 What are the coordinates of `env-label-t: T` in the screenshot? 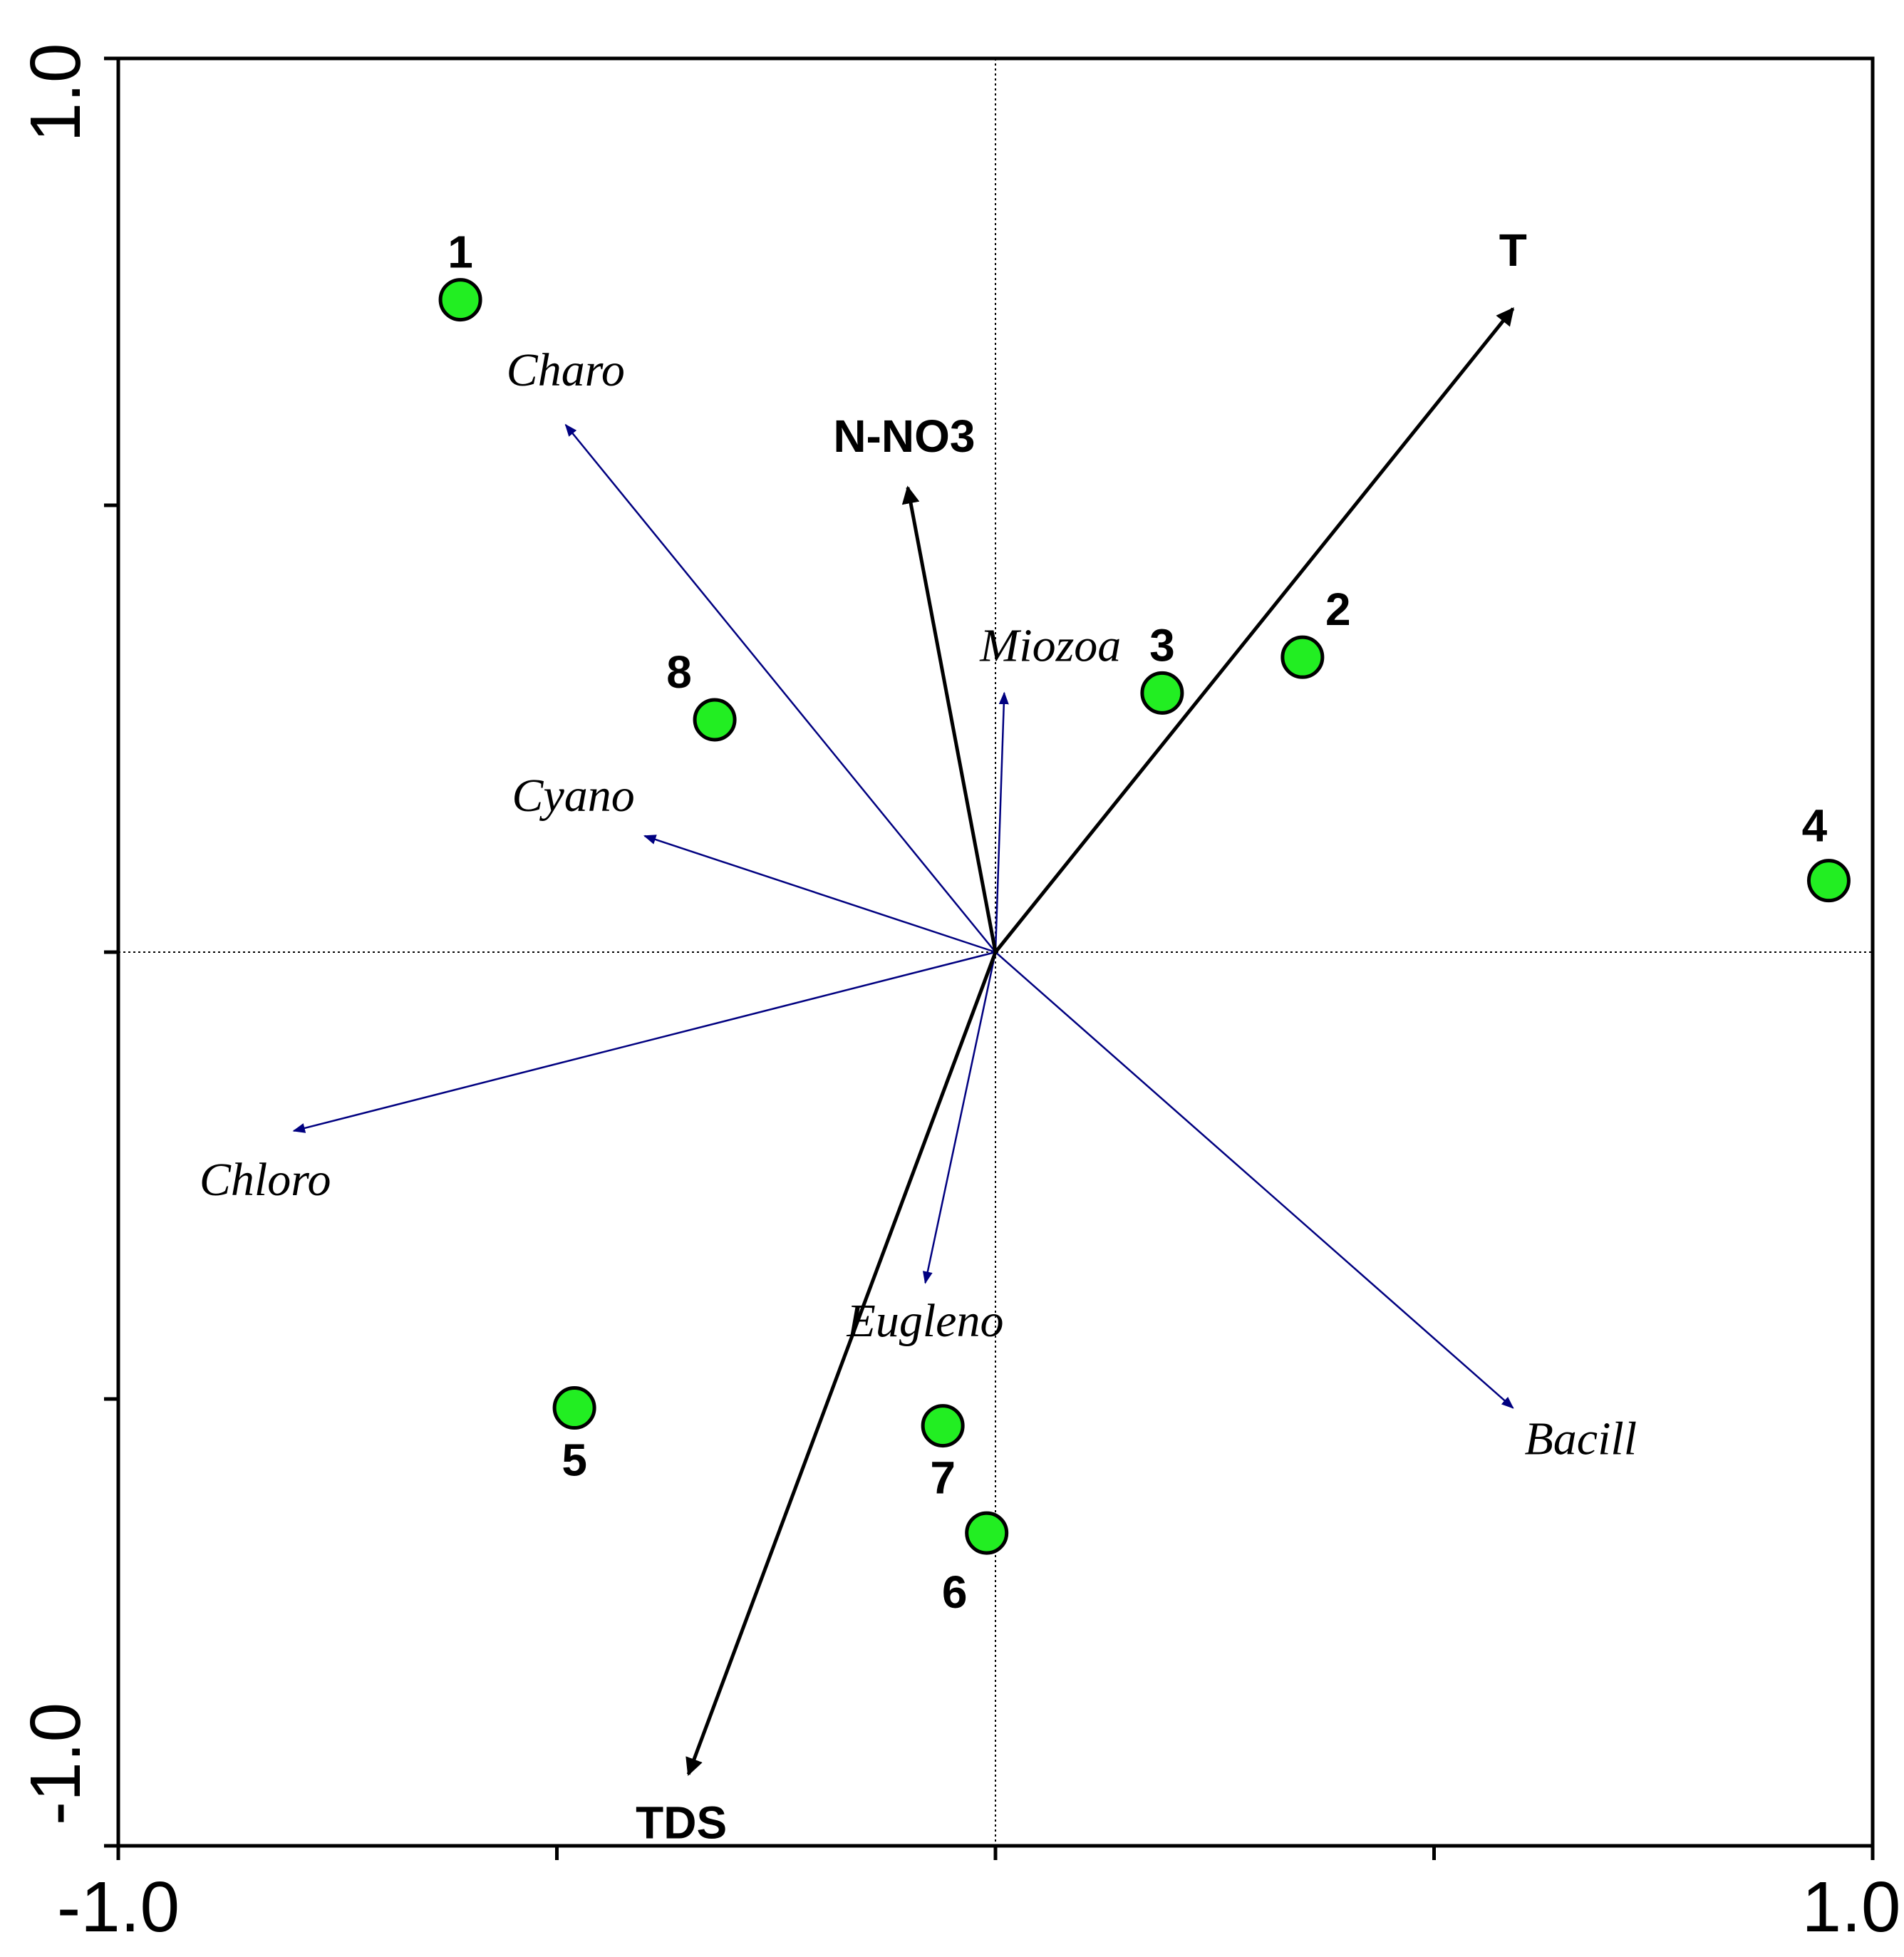 It's located at (1513, 250).